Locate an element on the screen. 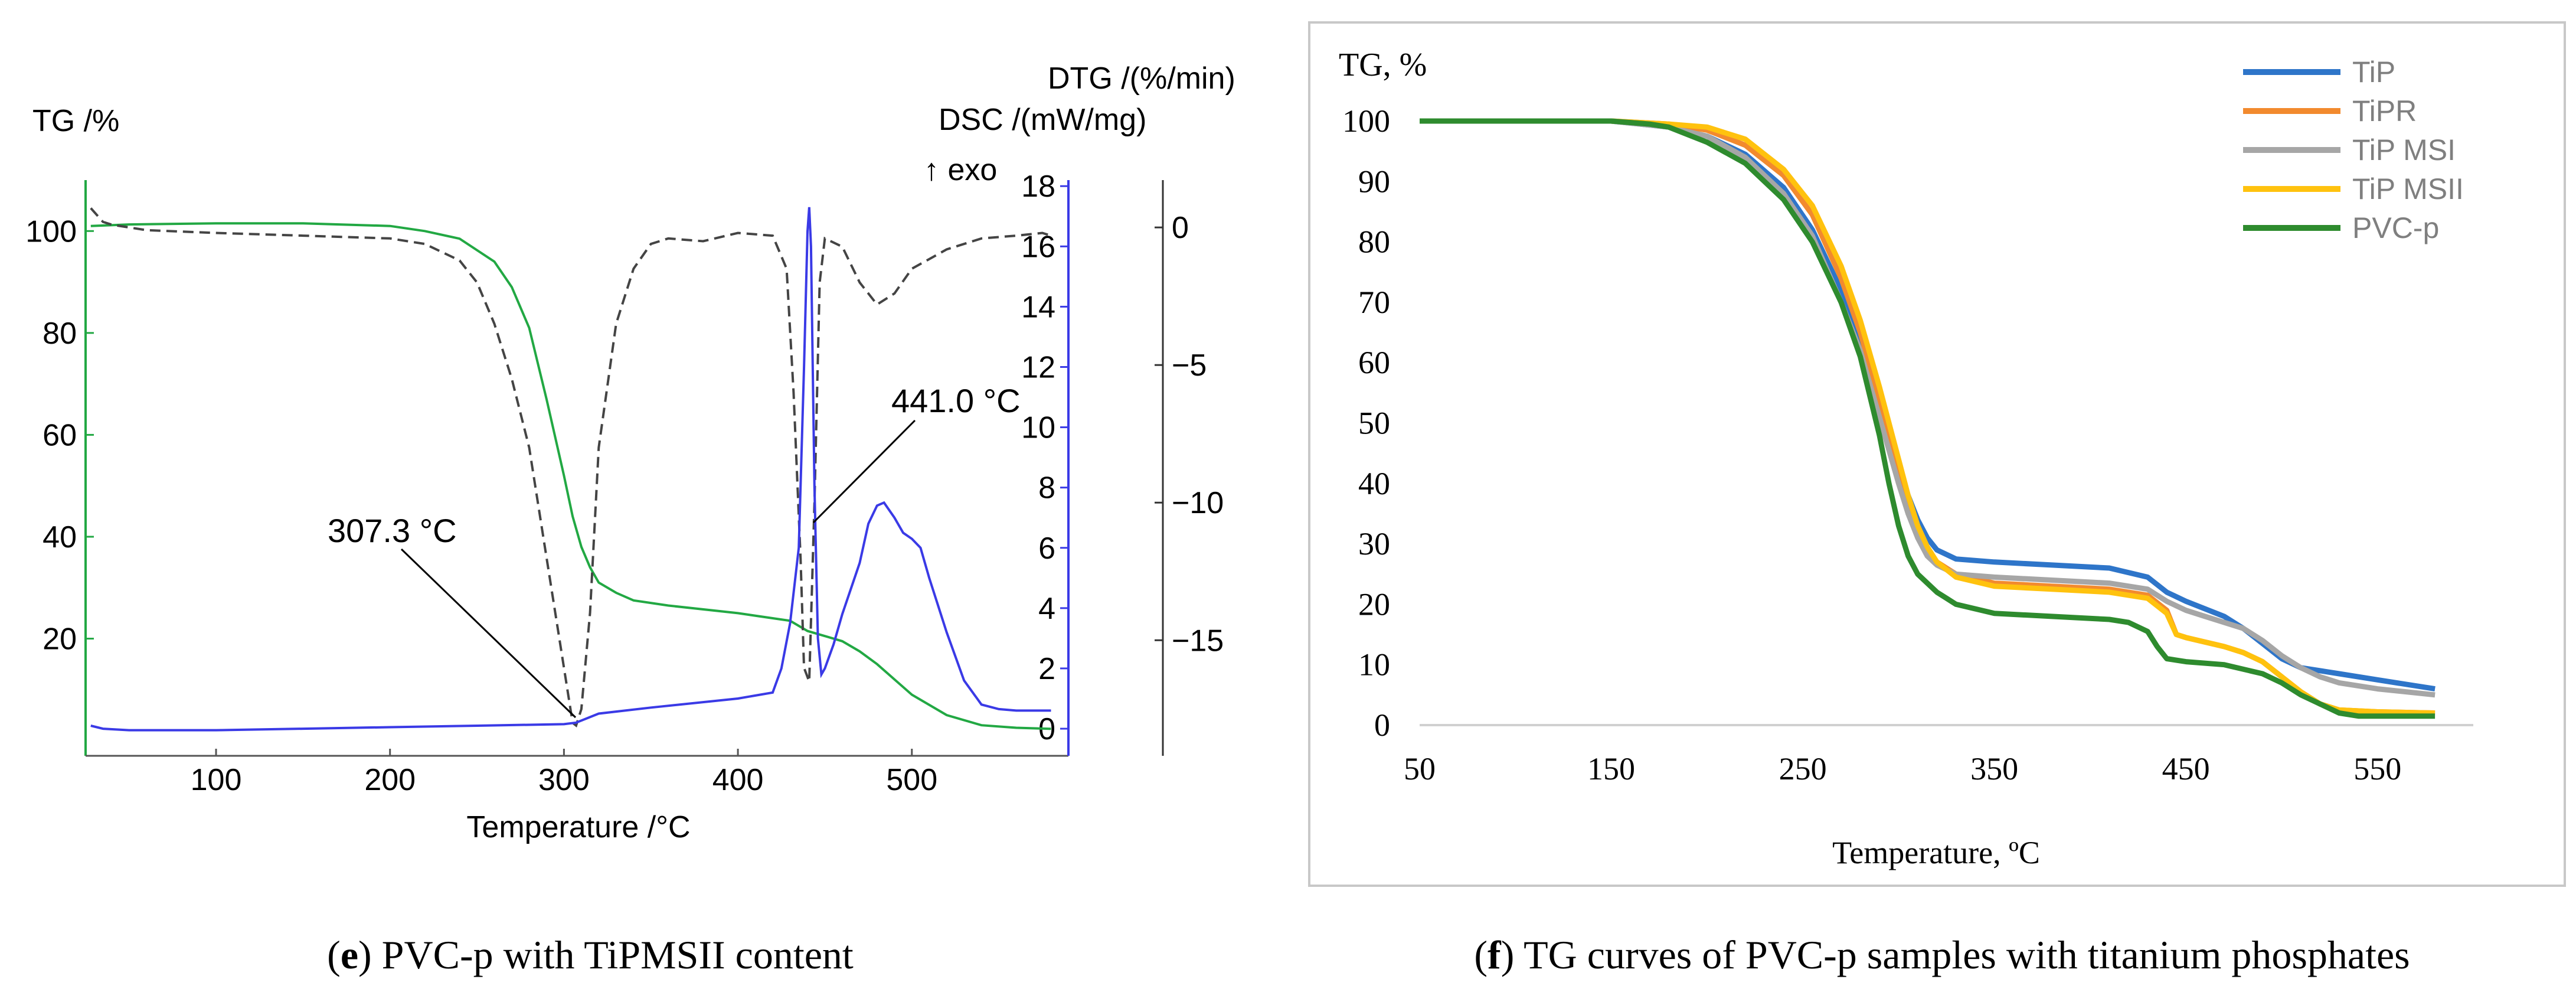 The height and width of the screenshot is (1005, 2576). exo-direction-label: ↑ exo is located at coordinates (960, 170).